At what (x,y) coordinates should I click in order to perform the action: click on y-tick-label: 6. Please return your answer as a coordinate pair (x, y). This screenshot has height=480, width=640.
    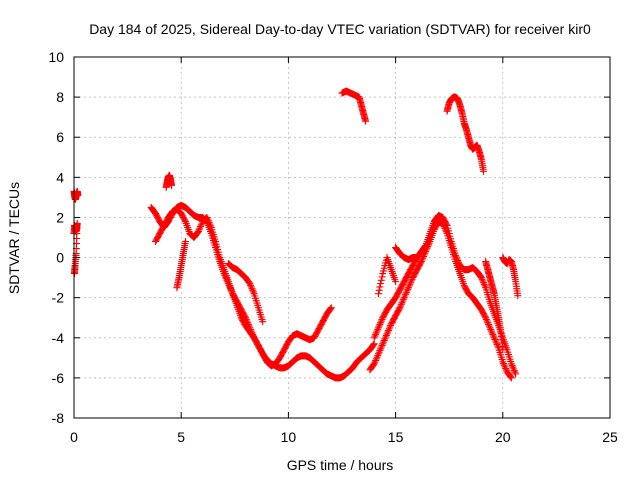
    Looking at the image, I should click on (60, 137).